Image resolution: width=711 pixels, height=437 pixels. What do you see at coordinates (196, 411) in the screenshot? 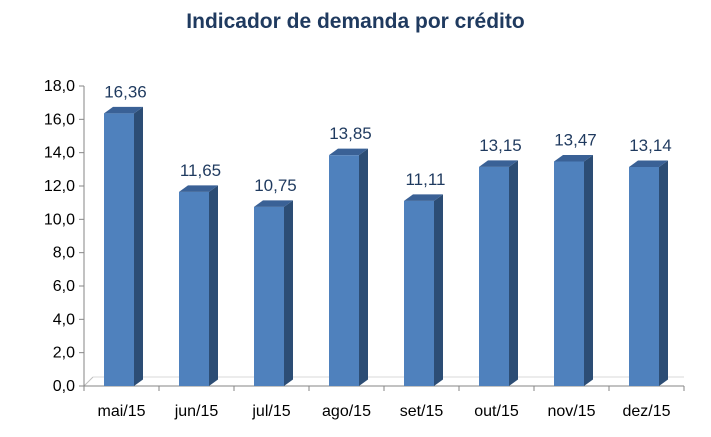
I see `x-tick-label: jun/15` at bounding box center [196, 411].